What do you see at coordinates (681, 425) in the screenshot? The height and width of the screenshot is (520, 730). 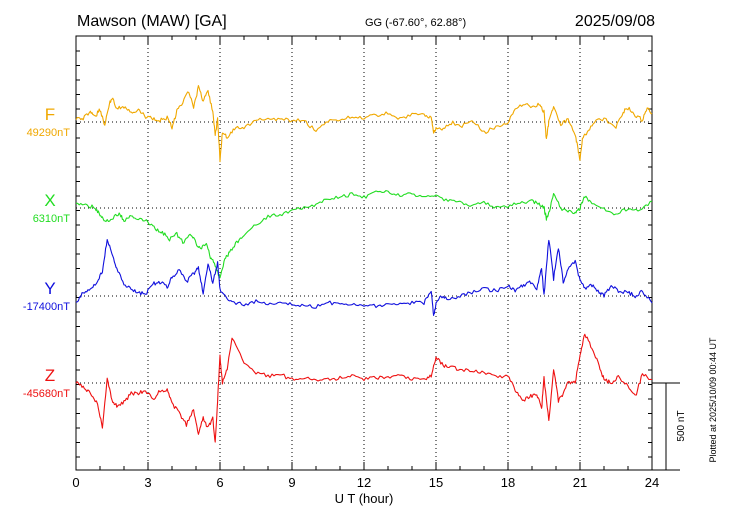 I see `scale-bar-label: 500 nT` at bounding box center [681, 425].